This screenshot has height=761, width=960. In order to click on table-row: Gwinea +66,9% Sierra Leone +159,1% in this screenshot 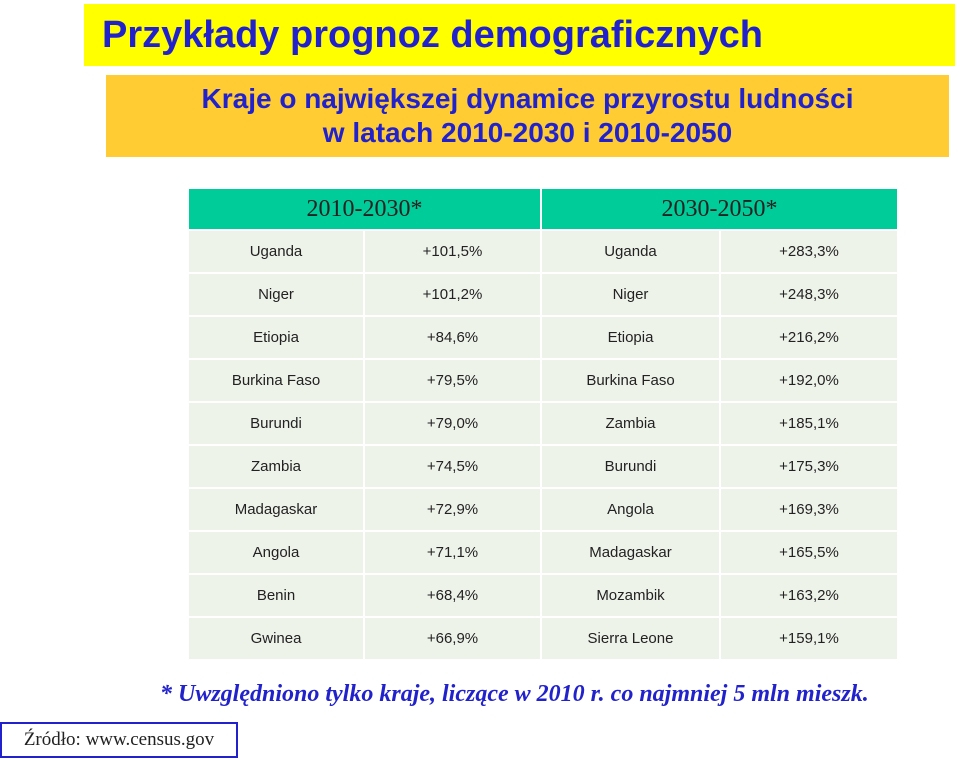, I will do `click(543, 638)`.